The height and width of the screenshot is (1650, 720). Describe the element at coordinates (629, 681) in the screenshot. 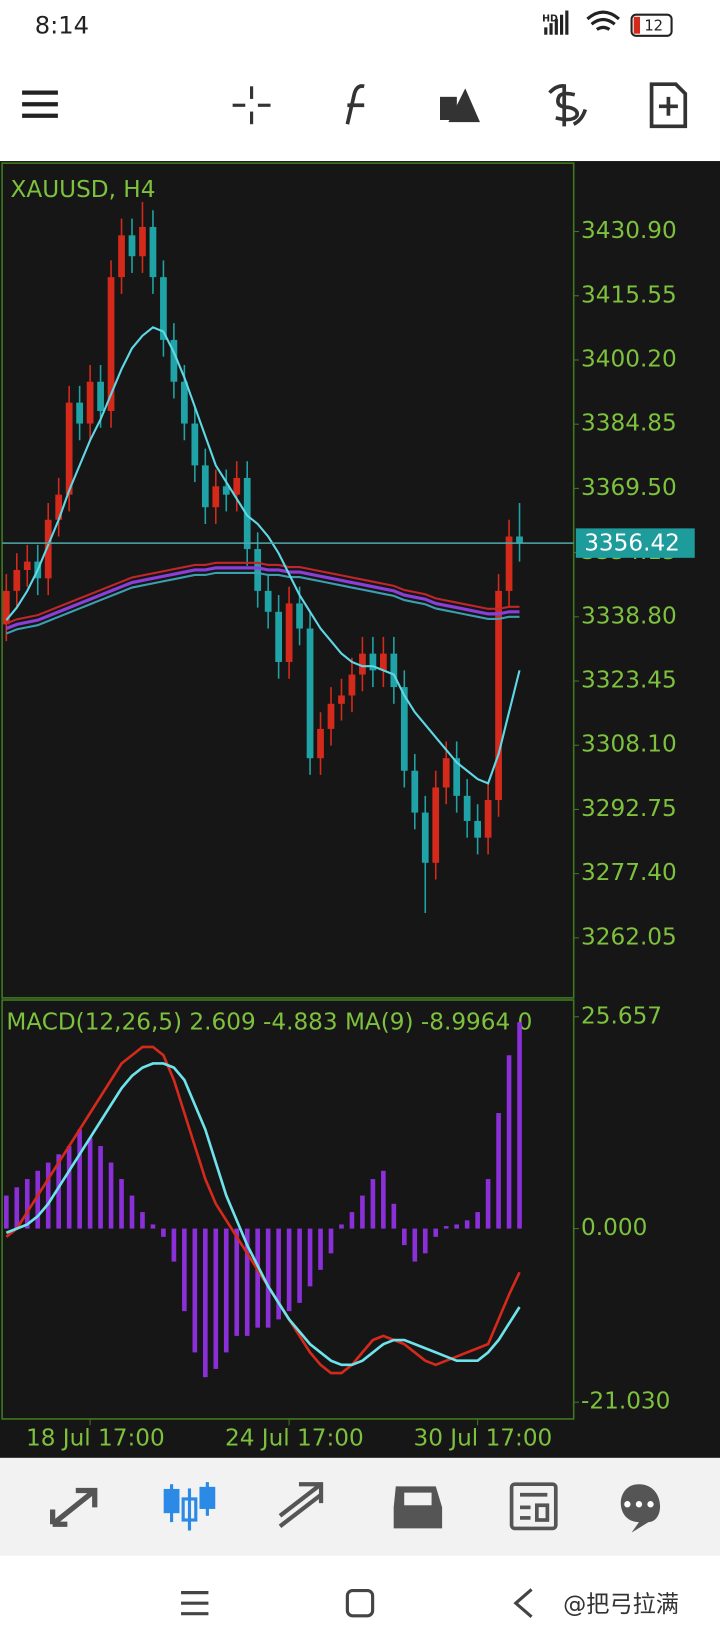

I see `y-tick-label: 3323.45` at that location.